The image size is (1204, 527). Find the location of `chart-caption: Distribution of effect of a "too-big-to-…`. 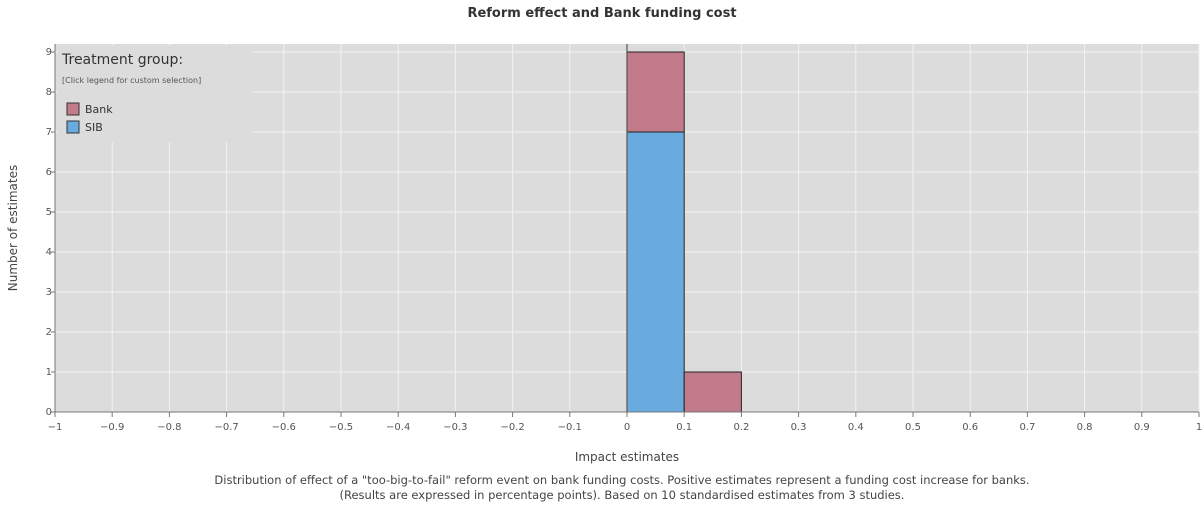

chart-caption: Distribution of effect of a "too-big-to-… is located at coordinates (622, 487).